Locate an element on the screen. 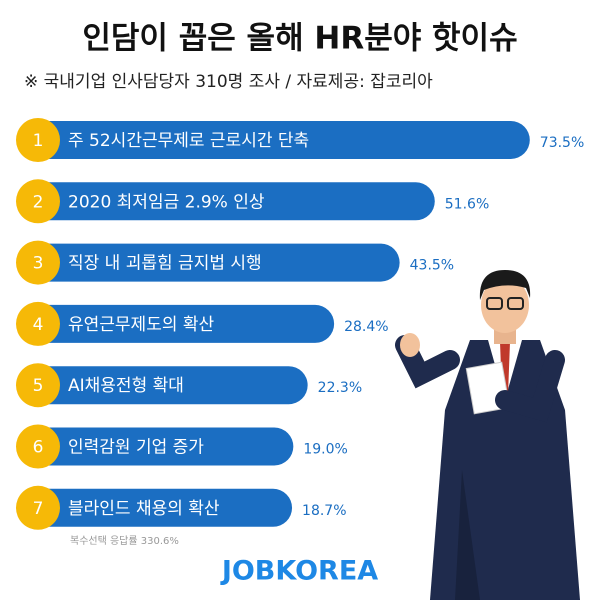  rank-label: 5 is located at coordinates (38, 386).